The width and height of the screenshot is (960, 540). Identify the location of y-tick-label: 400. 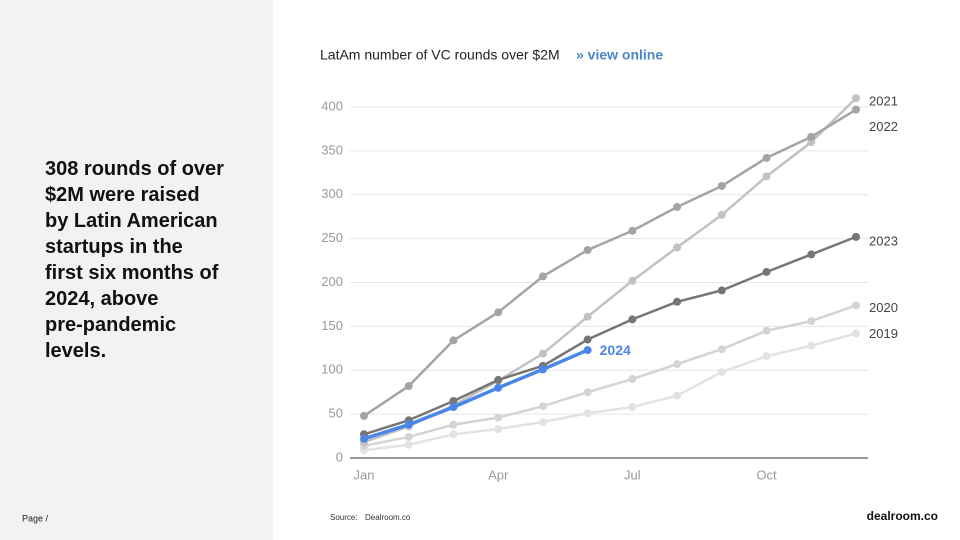
(332, 105).